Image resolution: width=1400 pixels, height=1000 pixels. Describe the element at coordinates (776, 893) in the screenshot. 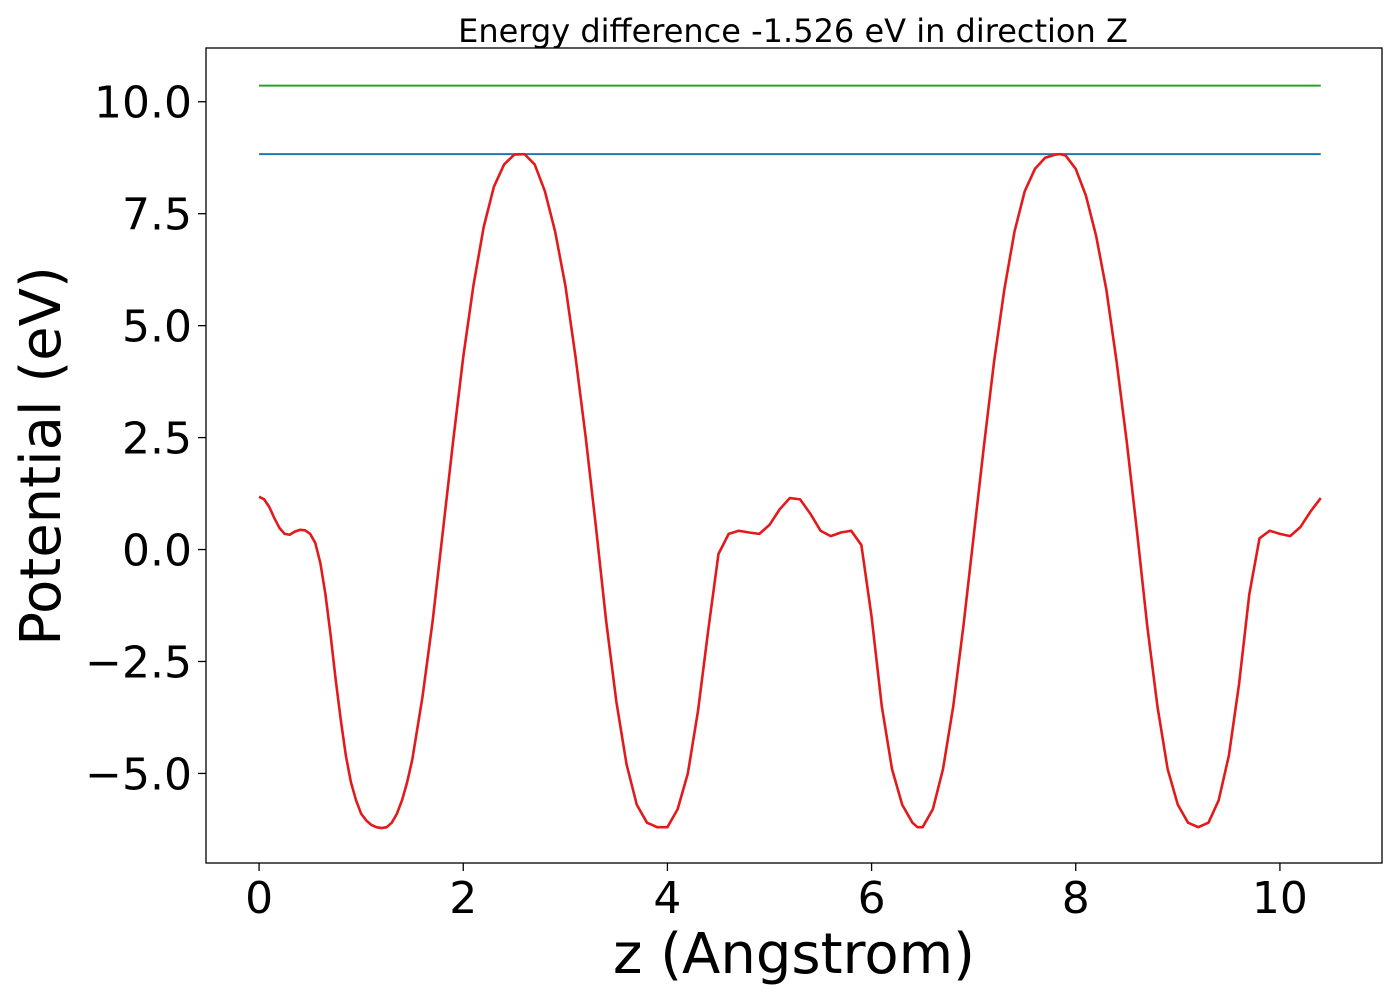

I see `x-axis: 0 2 4 6 8 10` at that location.